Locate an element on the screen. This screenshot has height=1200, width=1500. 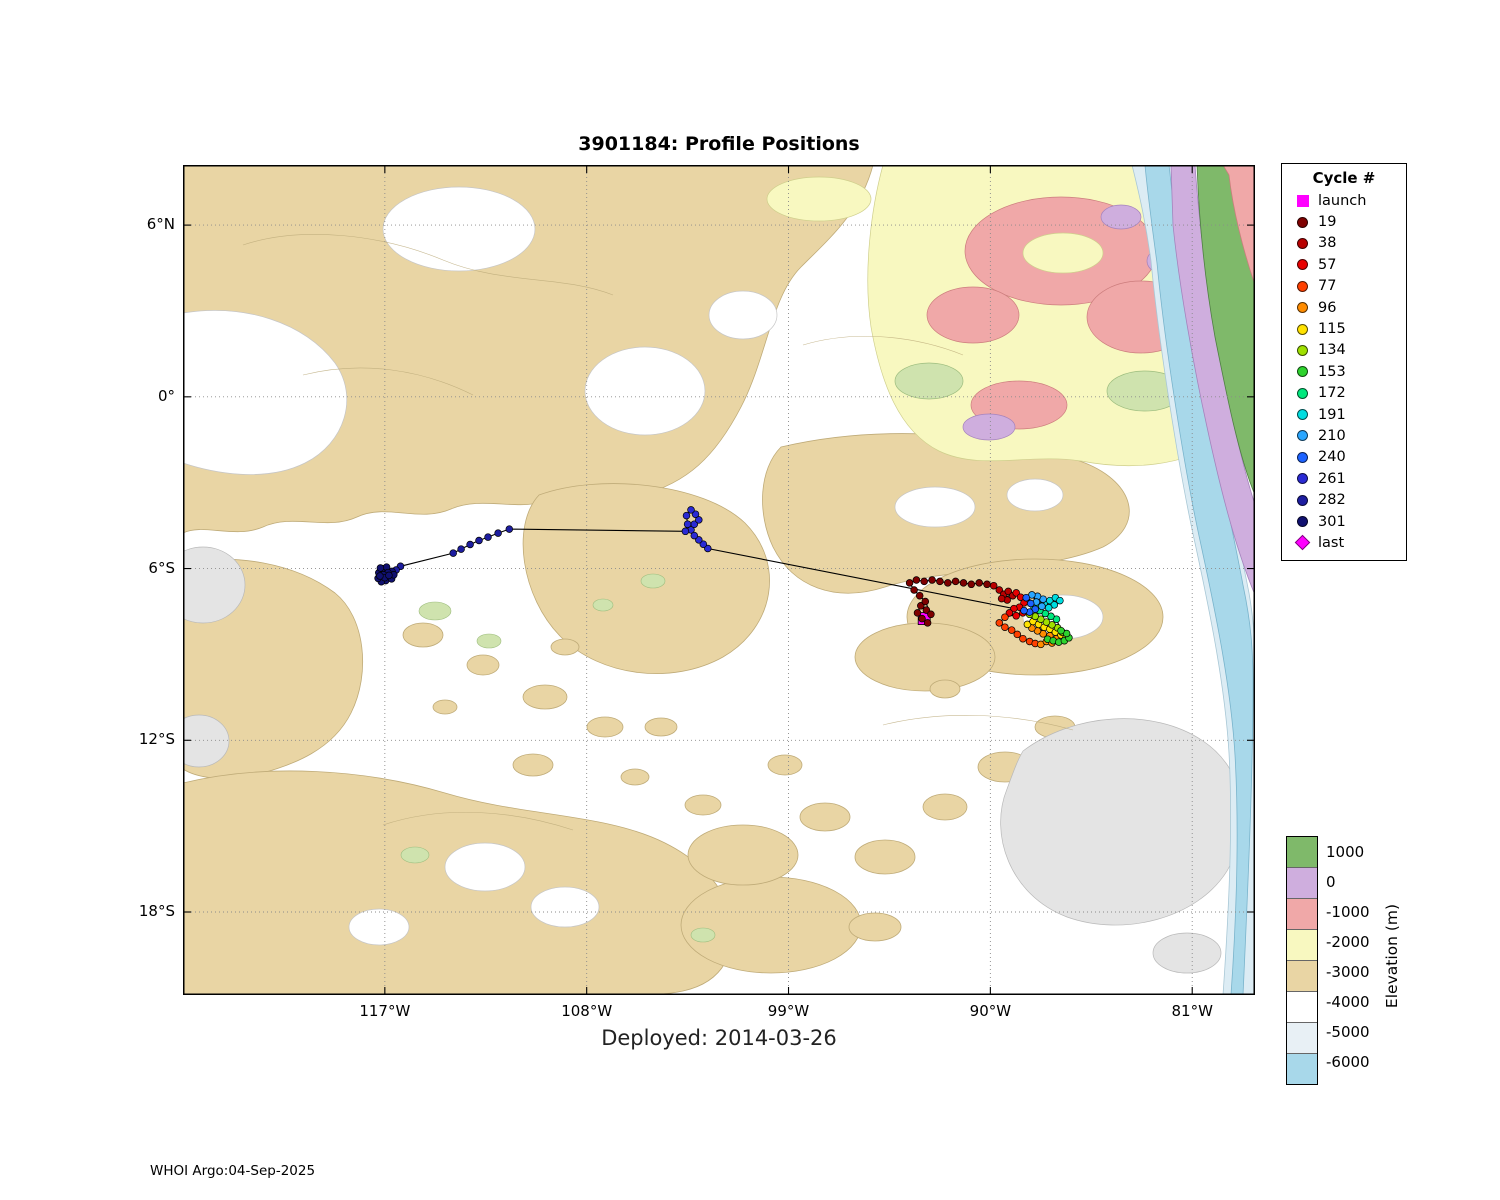
legend-entry: 153 is located at coordinates (1344, 371).